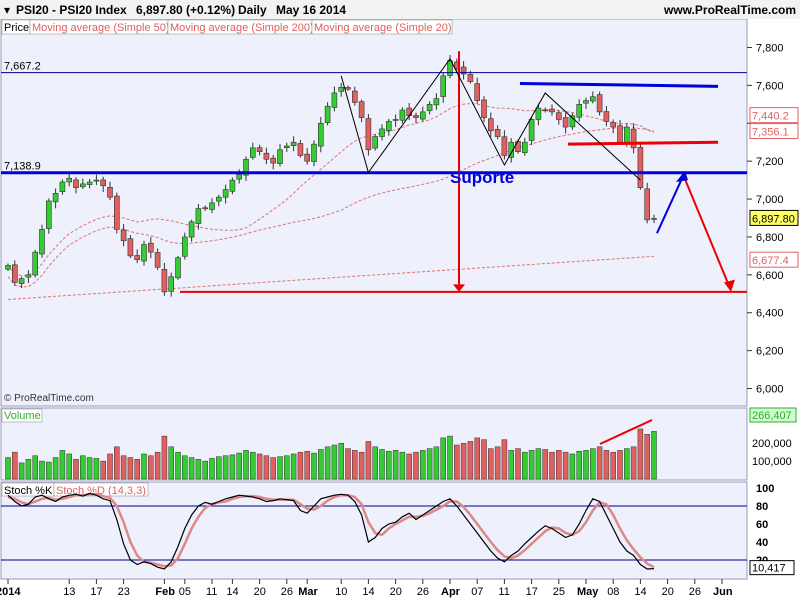 This screenshot has height=600, width=800. Describe the element at coordinates (49, 398) in the screenshot. I see `watermark: © ProRealTime.com` at that location.